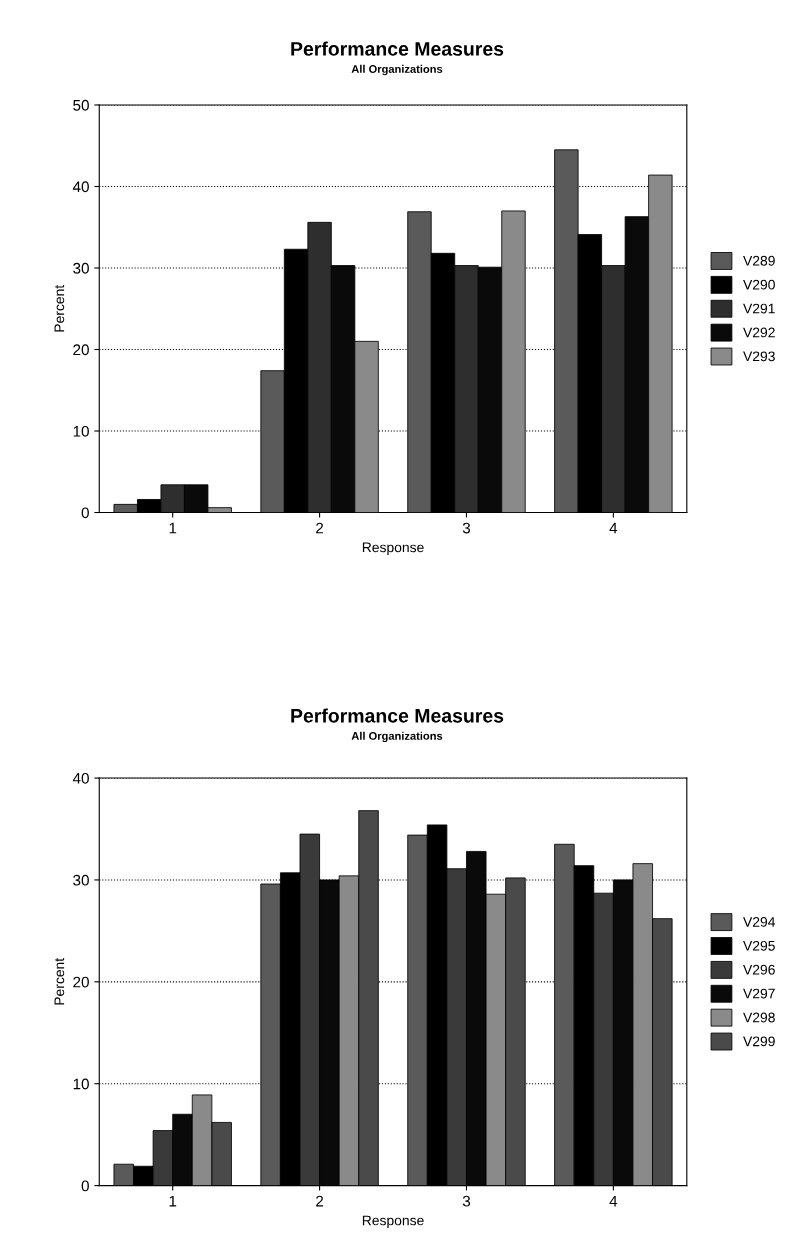  Describe the element at coordinates (759, 308) in the screenshot. I see `legend-label: V291` at that location.